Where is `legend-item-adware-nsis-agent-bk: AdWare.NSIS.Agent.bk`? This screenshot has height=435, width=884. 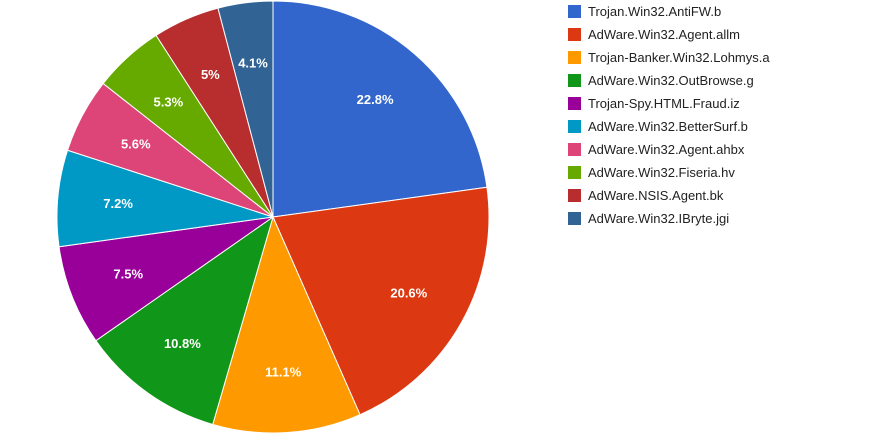 legend-item-adware-nsis-agent-bk: AdWare.NSIS.Agent.bk is located at coordinates (723, 195).